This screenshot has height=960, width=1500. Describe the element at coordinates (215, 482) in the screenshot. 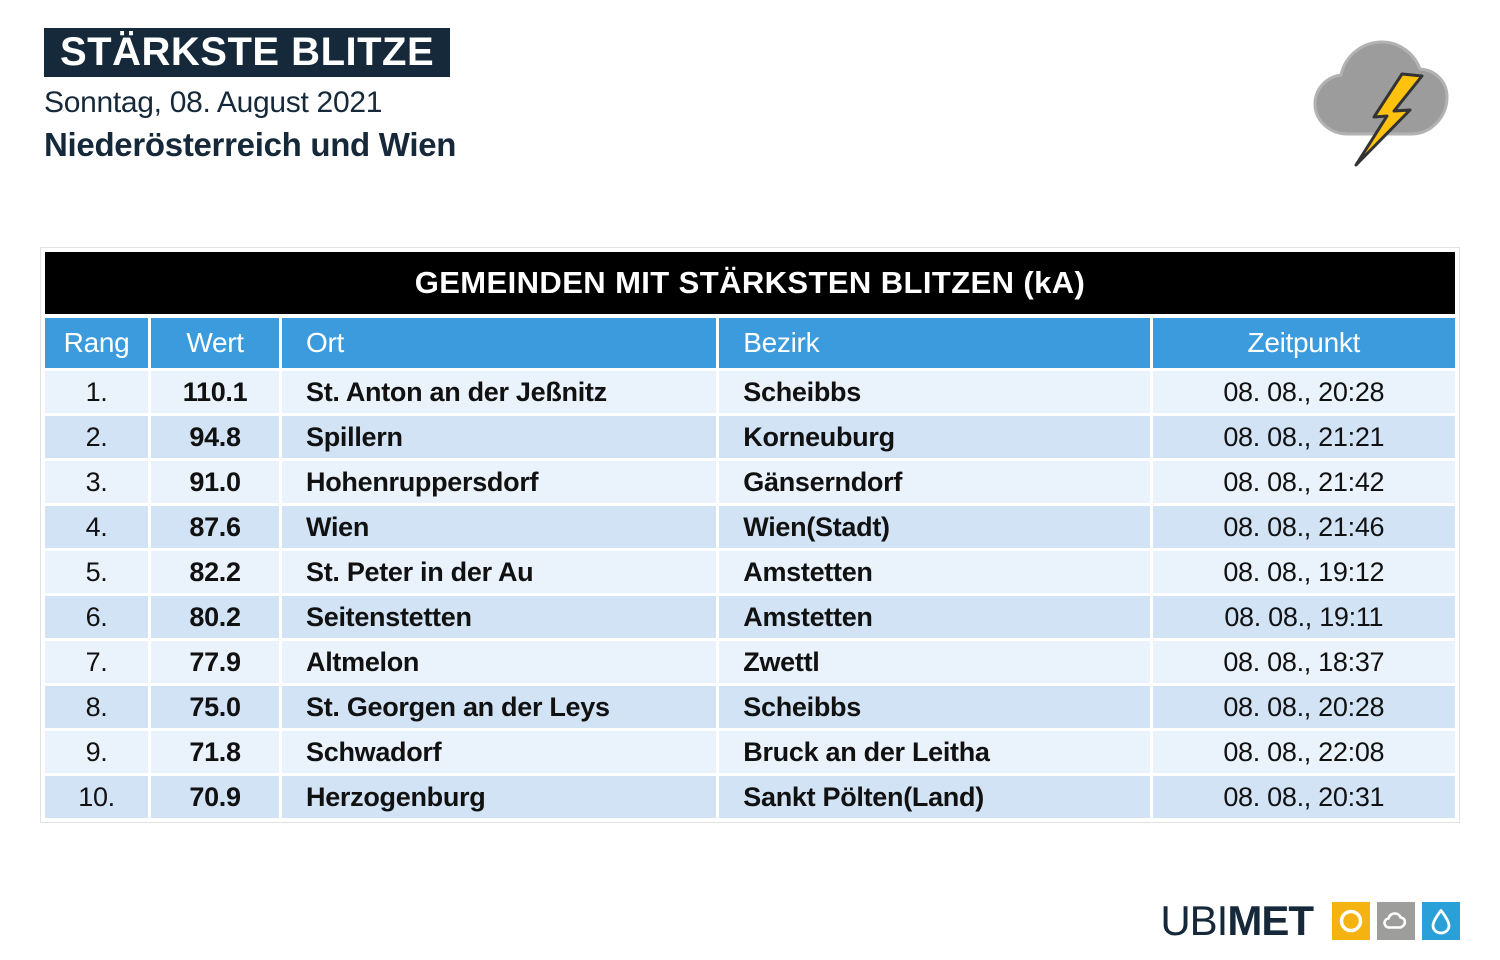

I see `cell-wert: 91.0` at that location.